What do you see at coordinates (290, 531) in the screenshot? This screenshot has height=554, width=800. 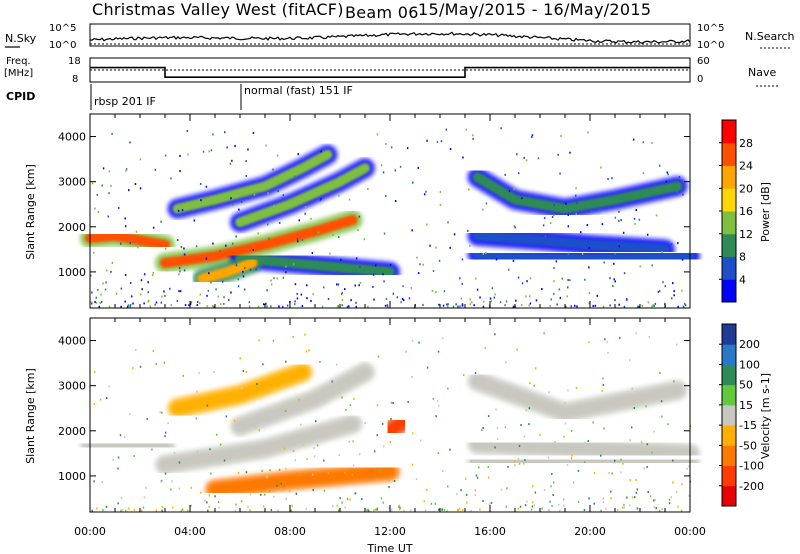 I see `time-tick-label: 08:00` at bounding box center [290, 531].